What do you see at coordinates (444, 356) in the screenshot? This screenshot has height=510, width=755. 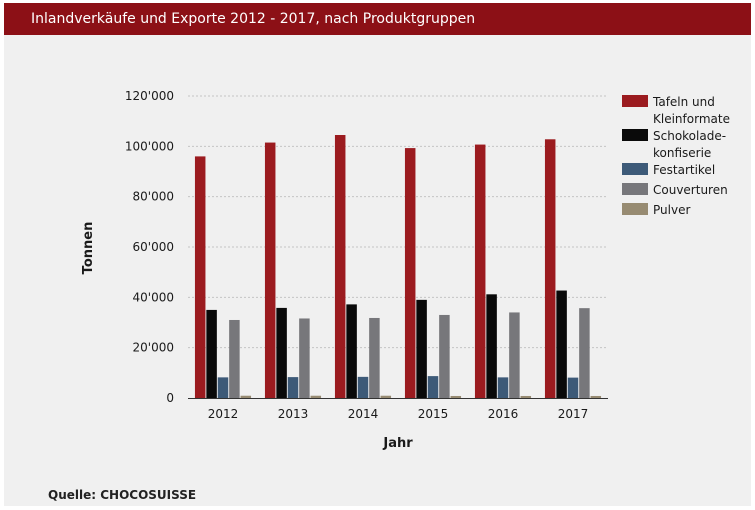 I see `bar-couverturen-2015` at bounding box center [444, 356].